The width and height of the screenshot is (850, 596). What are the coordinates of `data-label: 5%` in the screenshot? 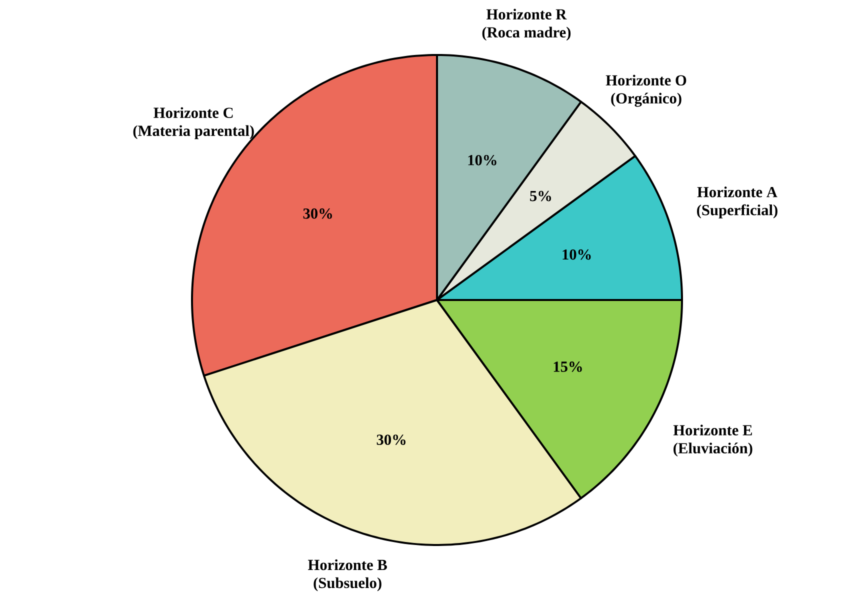 It's located at (540, 196).